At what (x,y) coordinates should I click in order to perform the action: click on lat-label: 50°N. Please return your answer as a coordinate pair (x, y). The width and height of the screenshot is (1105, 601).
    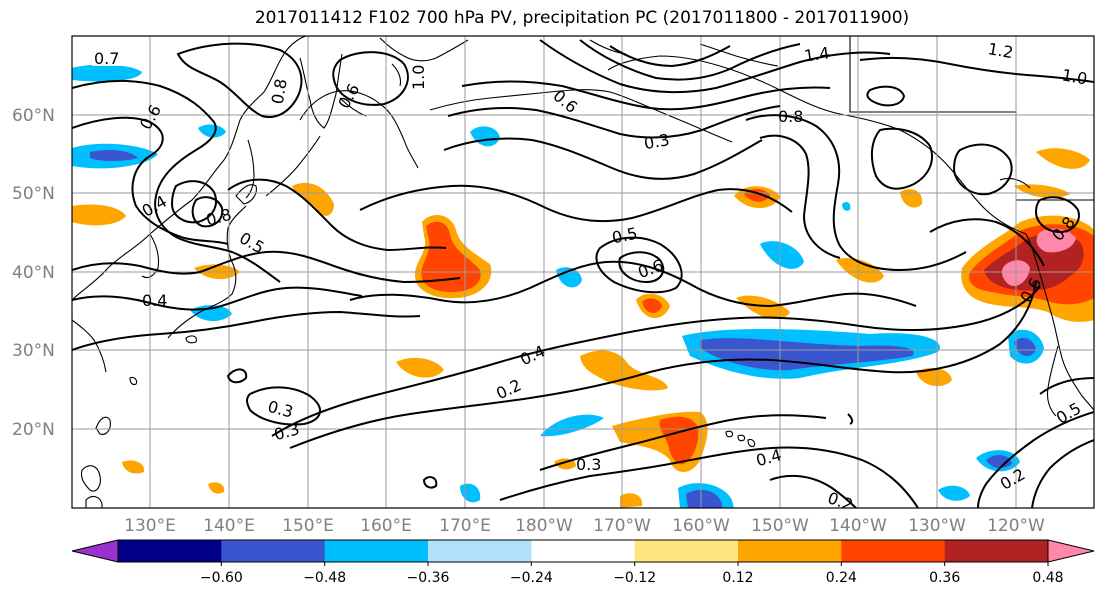
    Looking at the image, I should click on (33, 194).